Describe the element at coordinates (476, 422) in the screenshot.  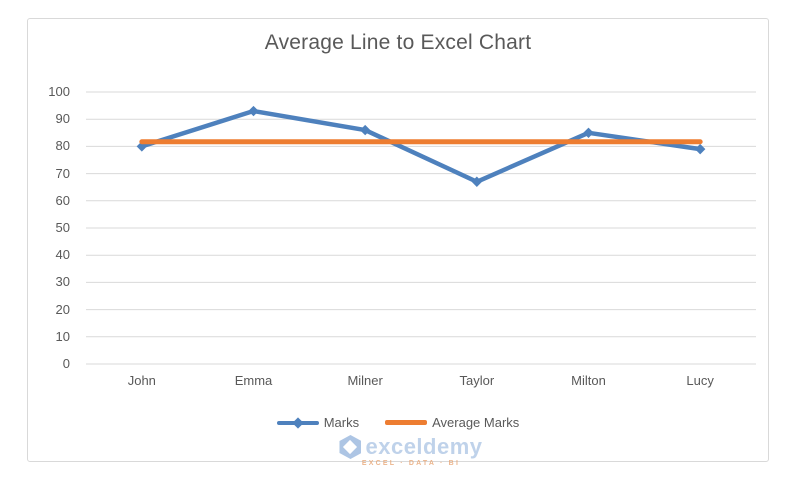
I see `legend-label: Average Marks` at that location.